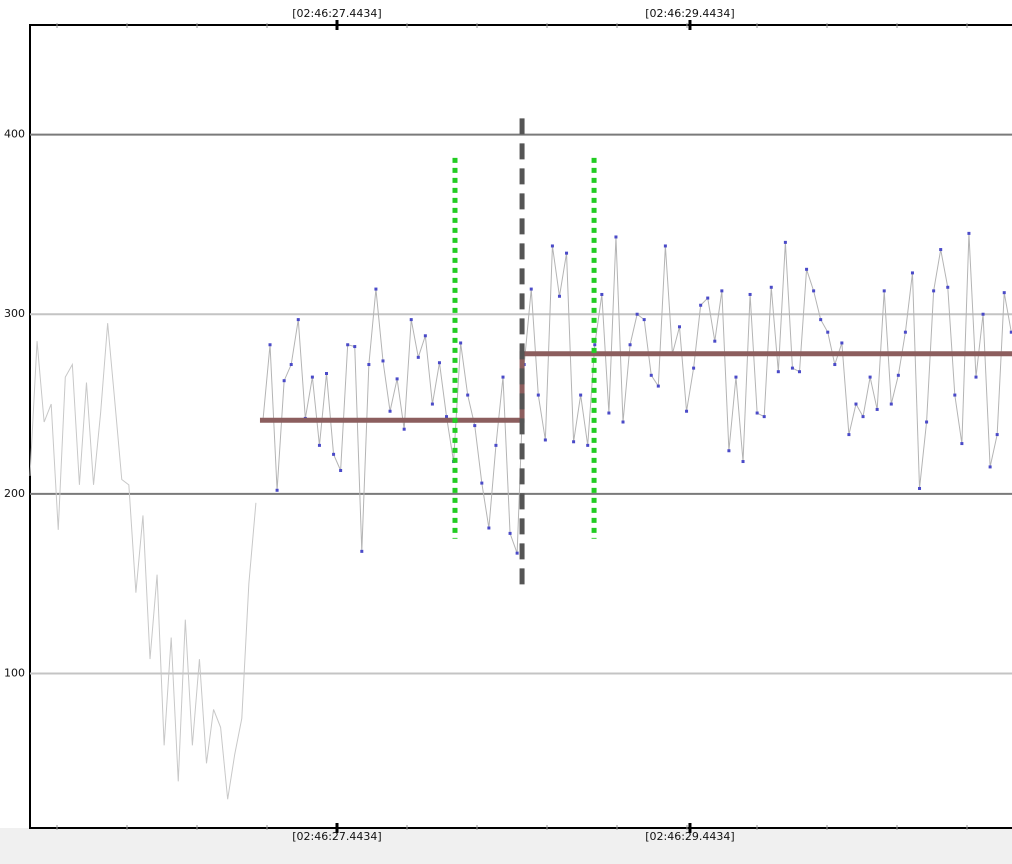  What do you see at coordinates (14, 673) in the screenshot?
I see `y-tick-label: 100` at bounding box center [14, 673].